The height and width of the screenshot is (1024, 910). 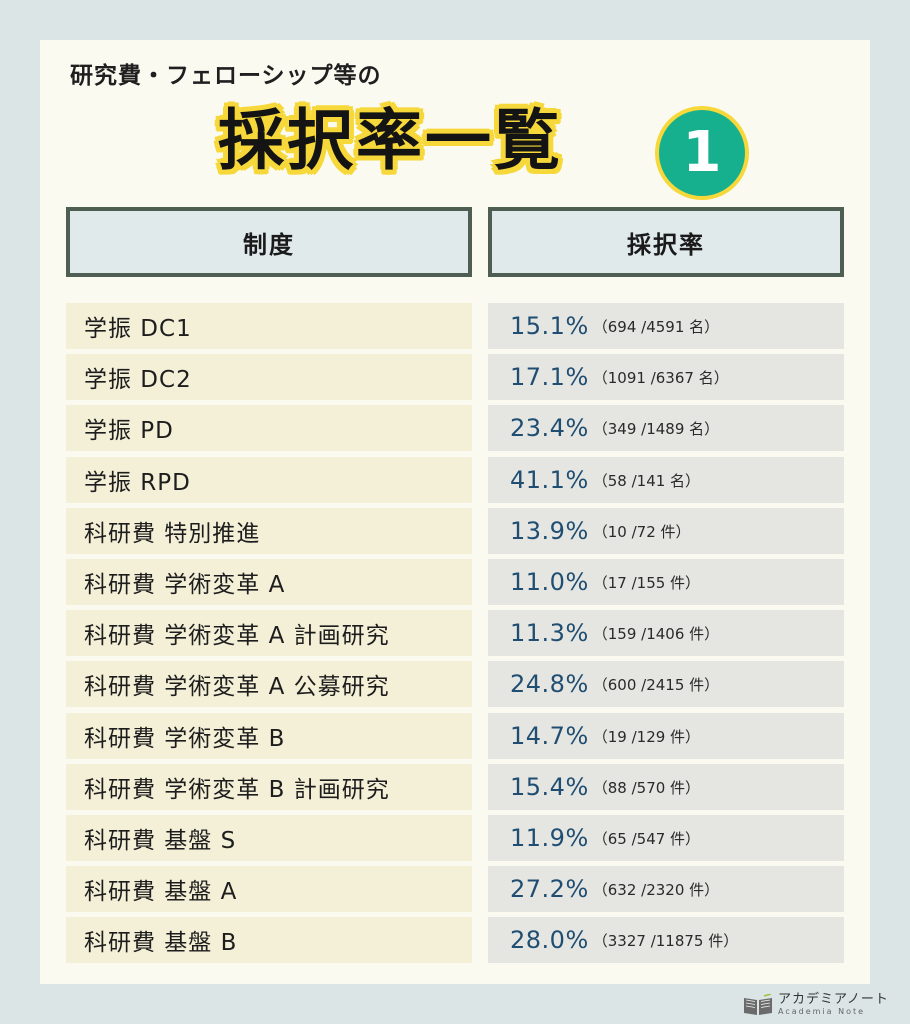 What do you see at coordinates (656, 889) in the screenshot?
I see `acceptance-count: （632 /2320 件）` at bounding box center [656, 889].